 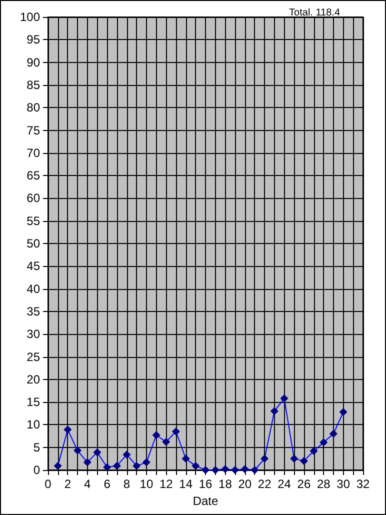 What do you see at coordinates (33, 289) in the screenshot?
I see `y-tick-label: 40` at bounding box center [33, 289].